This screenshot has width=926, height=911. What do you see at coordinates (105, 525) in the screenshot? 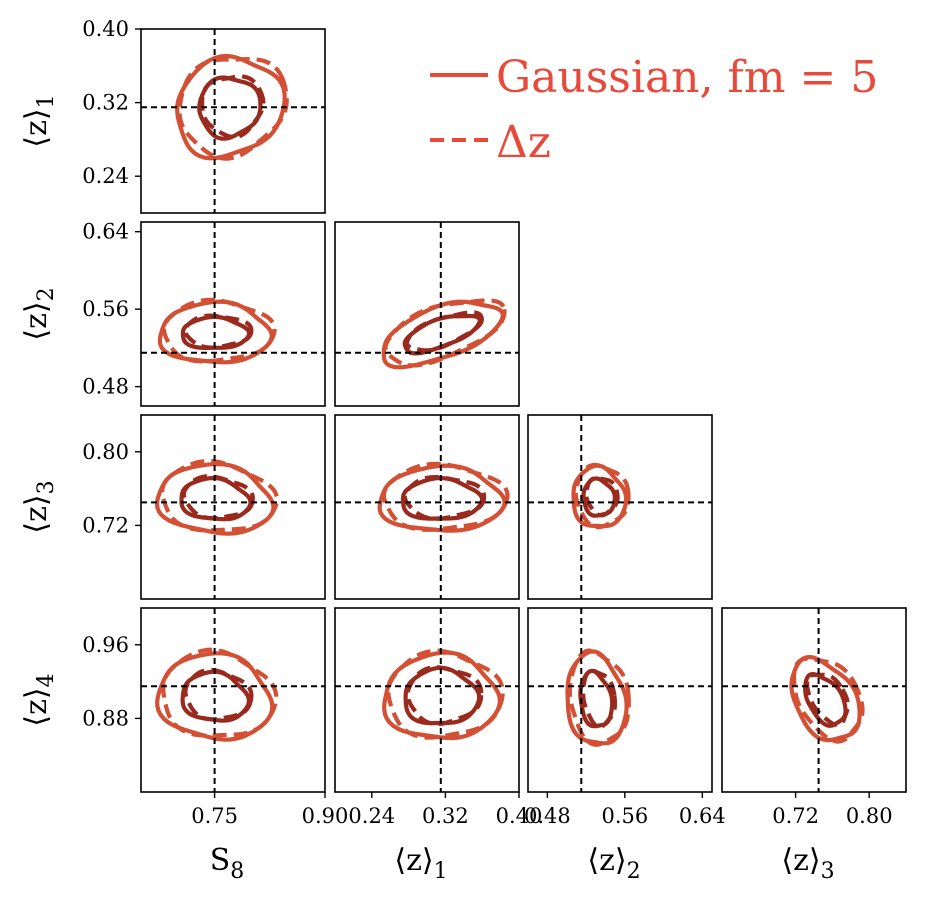
I see `y-tick-label: 0.72` at bounding box center [105, 525].